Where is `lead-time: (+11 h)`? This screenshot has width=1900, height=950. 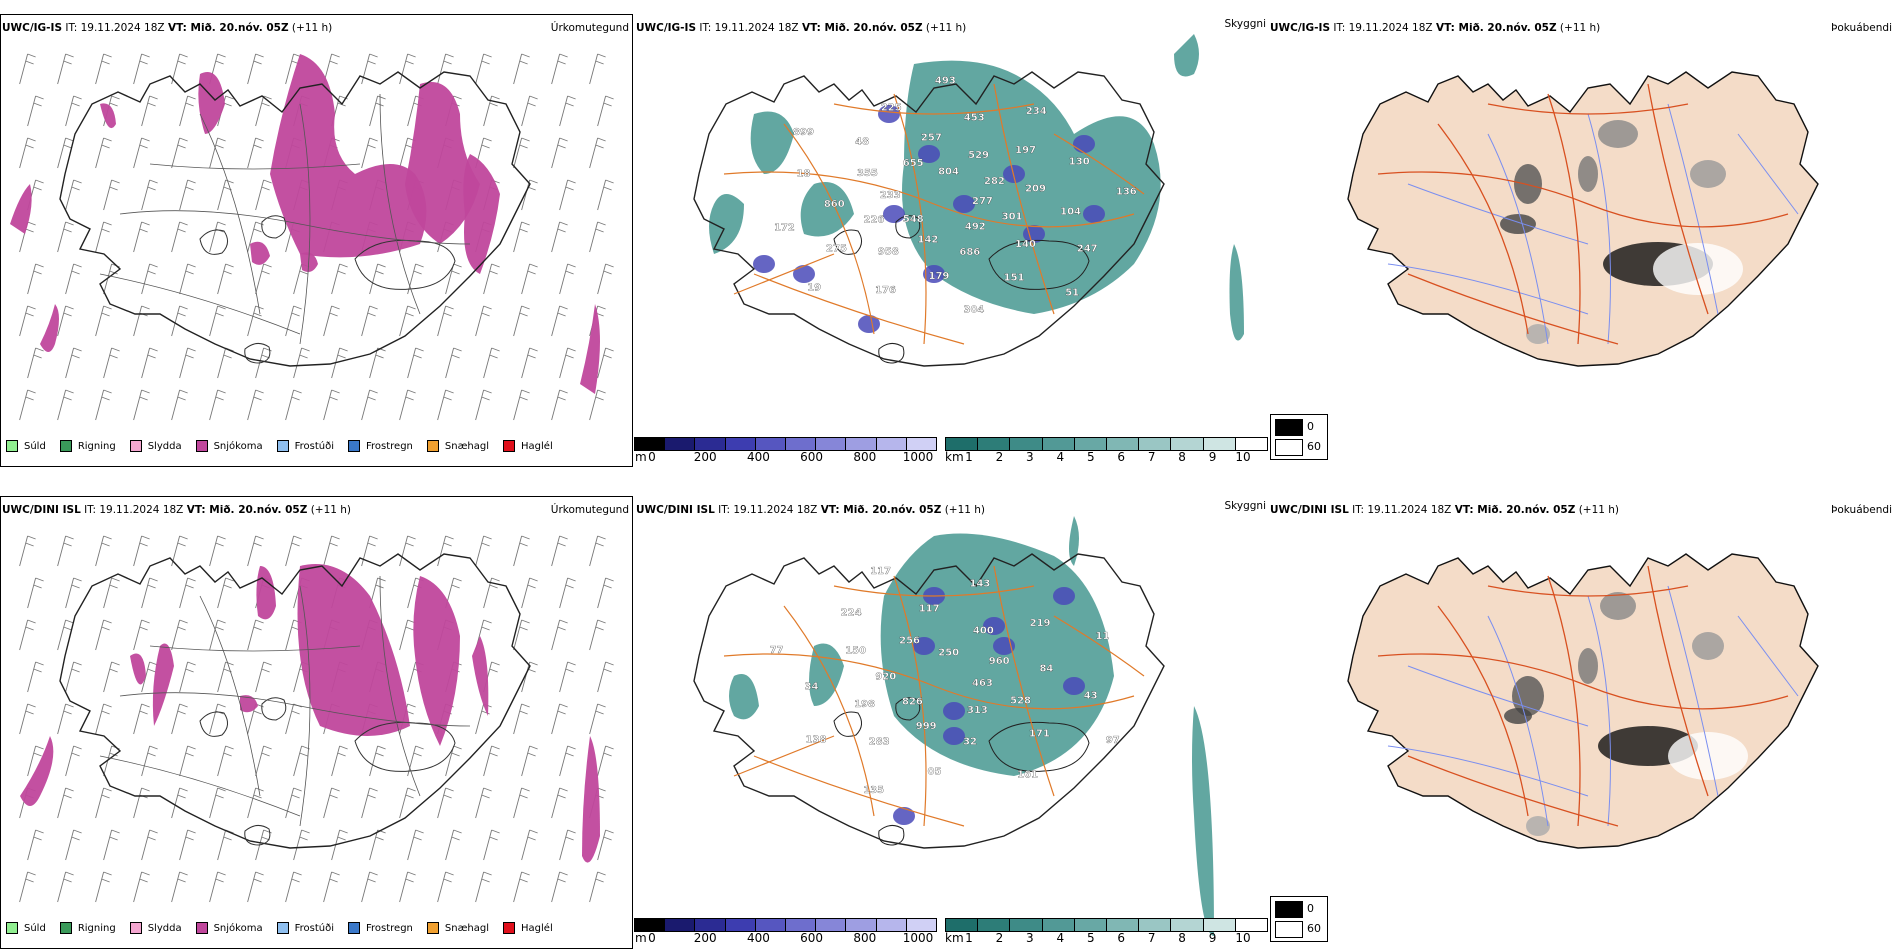
lead-time: (+11 h) is located at coordinates (312, 28).